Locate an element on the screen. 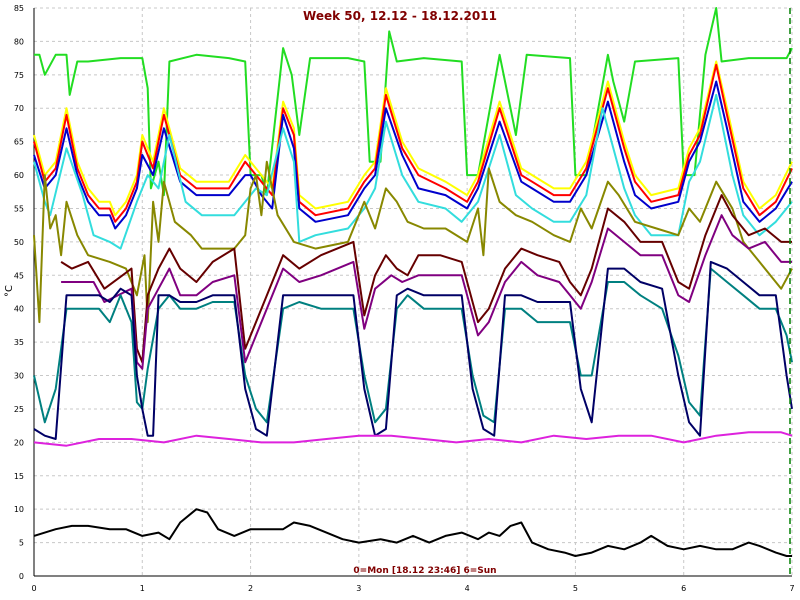  x-tick-labels: 0 1 2 3 4 5 6 7 is located at coordinates (412, 588).